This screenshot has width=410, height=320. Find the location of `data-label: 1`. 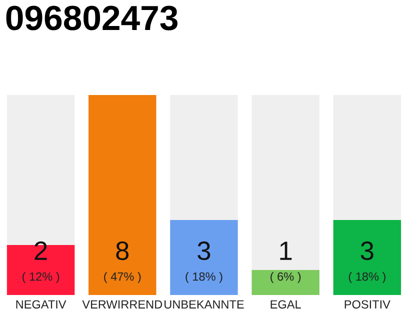

data-label: 1 is located at coordinates (286, 251).